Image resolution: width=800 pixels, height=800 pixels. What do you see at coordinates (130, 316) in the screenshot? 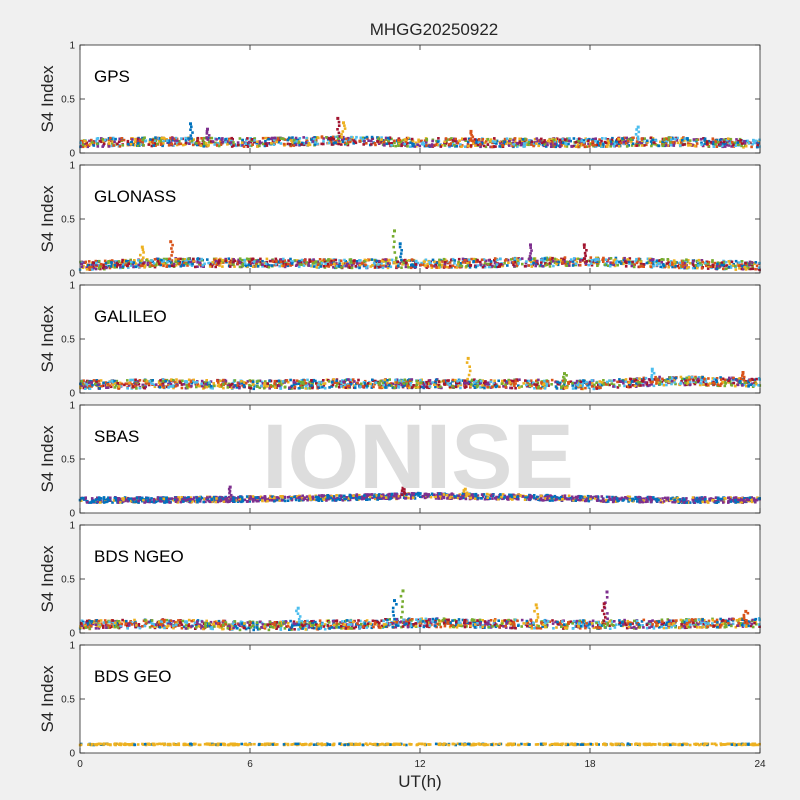
I see `panel-label: GALILEO` at bounding box center [130, 316].